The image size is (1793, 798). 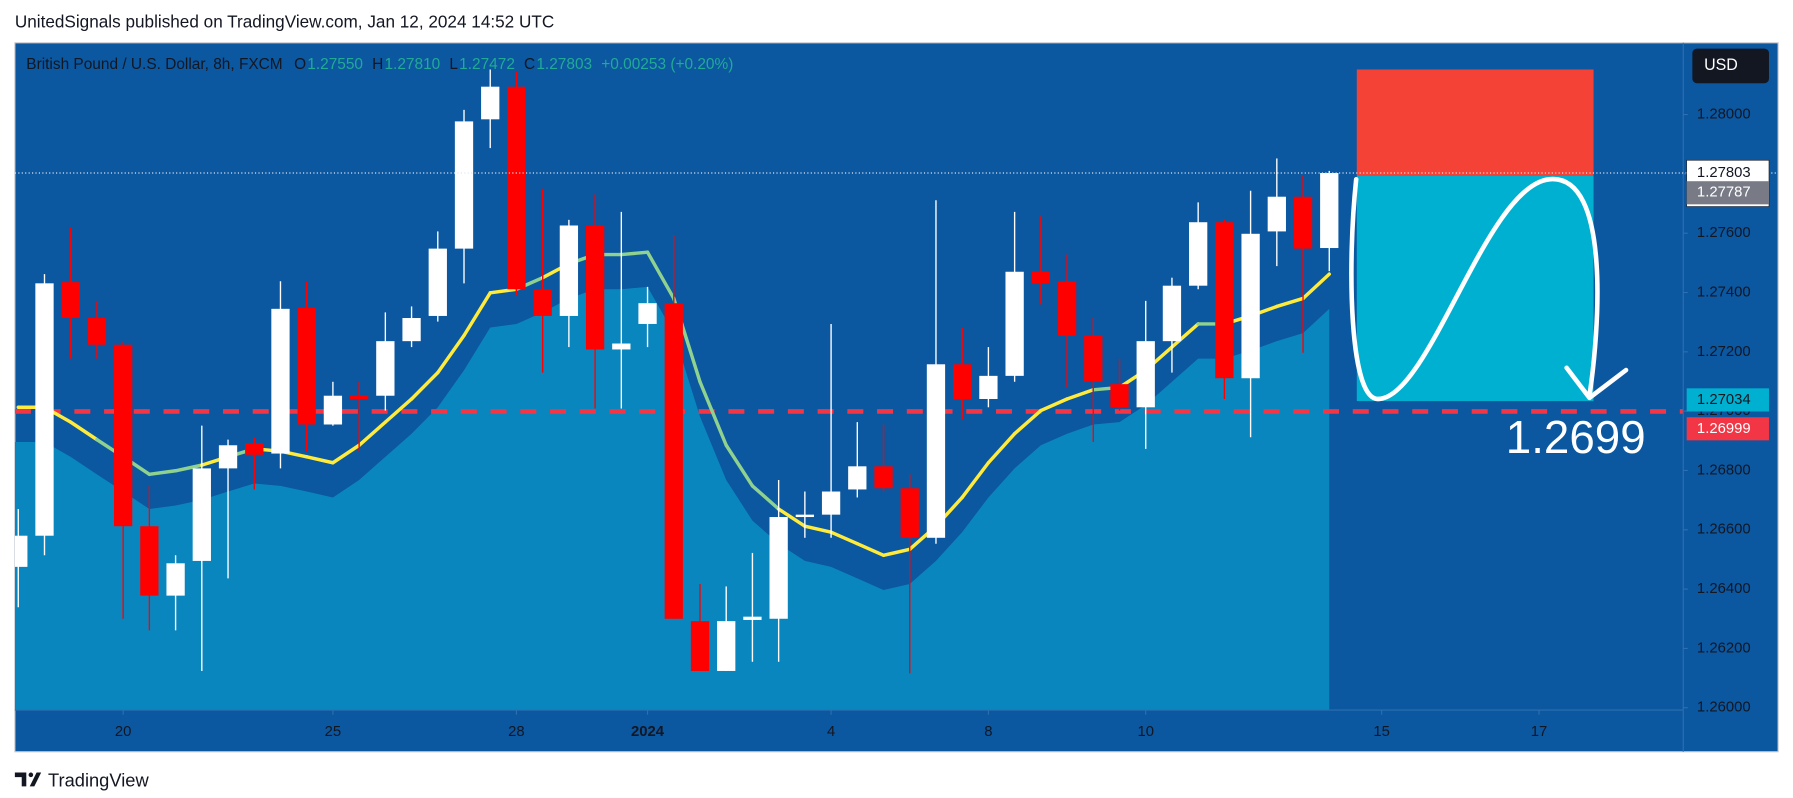 I want to click on currency-label: USD, so click(x=1721, y=65).